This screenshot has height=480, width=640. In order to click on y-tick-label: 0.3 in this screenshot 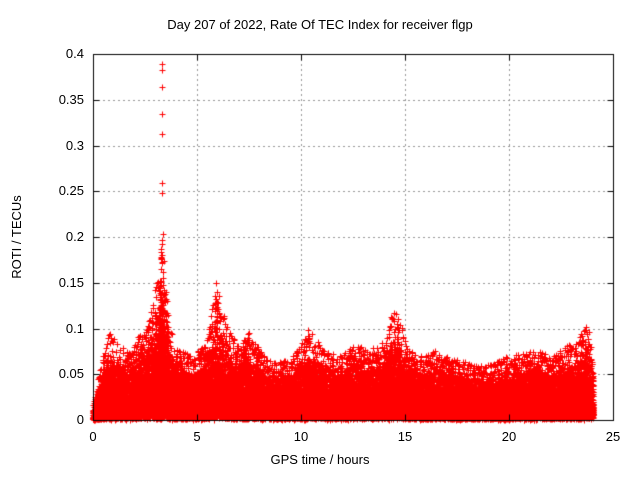, I will do `click(74, 145)`.